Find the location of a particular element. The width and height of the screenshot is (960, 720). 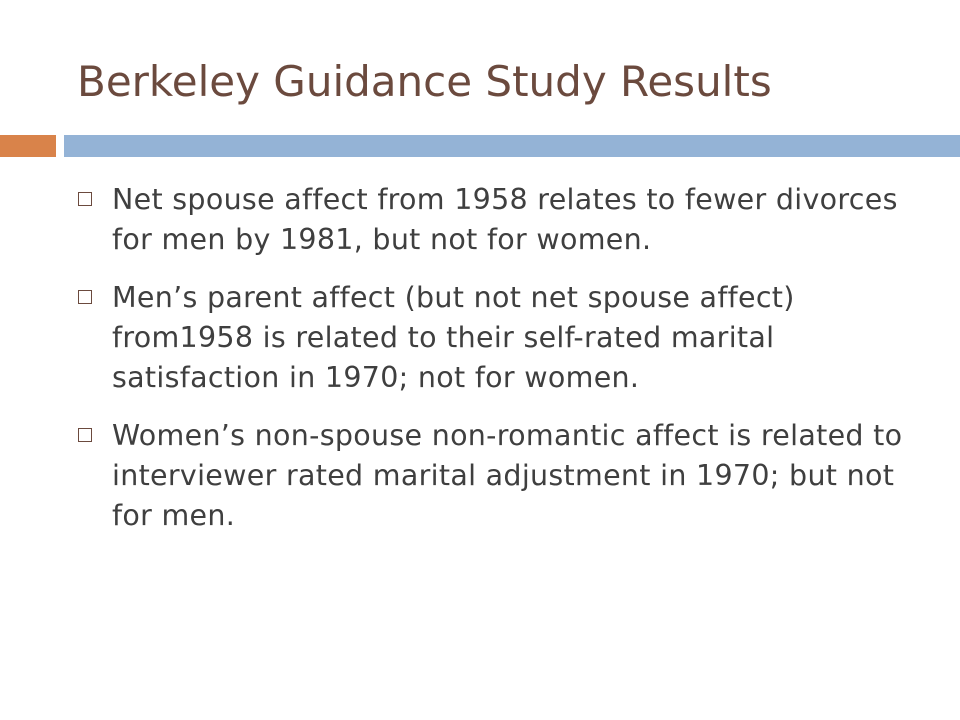

slide-title: Berkeley Guidance Study Results is located at coordinates (424, 81).